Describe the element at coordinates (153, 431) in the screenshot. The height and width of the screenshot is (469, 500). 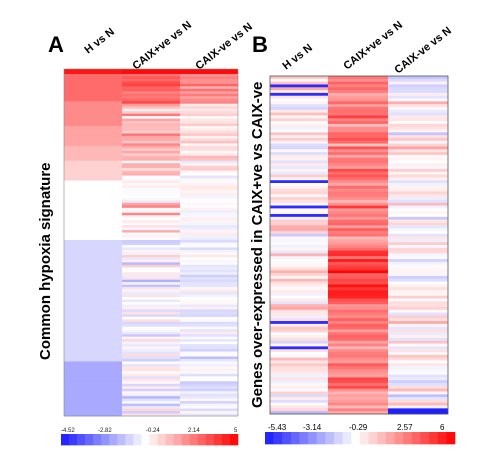
I see `panel-a-colorbar-tick: -0.24` at that location.